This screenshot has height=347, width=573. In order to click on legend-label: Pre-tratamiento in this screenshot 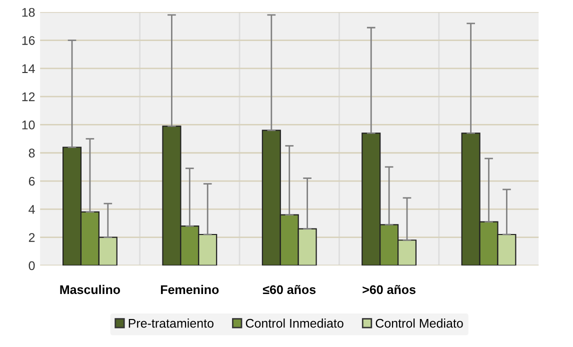, I will do `click(171, 323)`.